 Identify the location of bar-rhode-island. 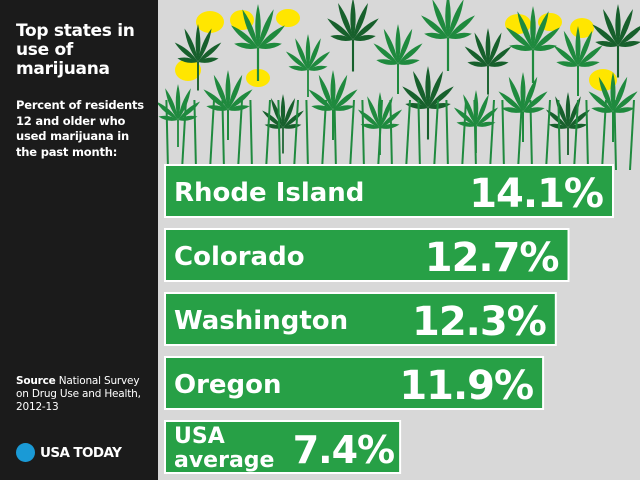
(389, 191).